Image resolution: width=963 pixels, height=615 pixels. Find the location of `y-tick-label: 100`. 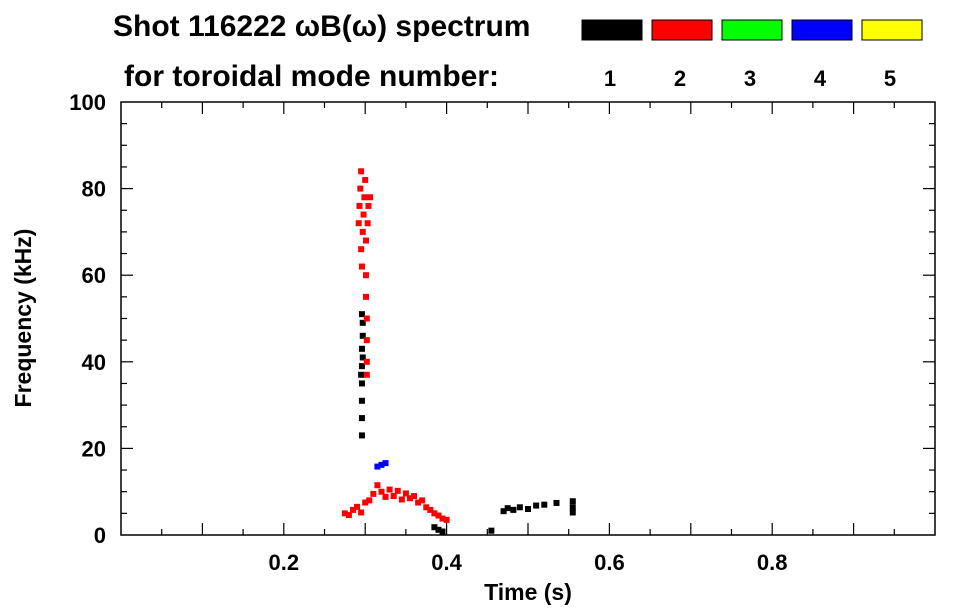

y-tick-label: 100 is located at coordinates (87, 102).